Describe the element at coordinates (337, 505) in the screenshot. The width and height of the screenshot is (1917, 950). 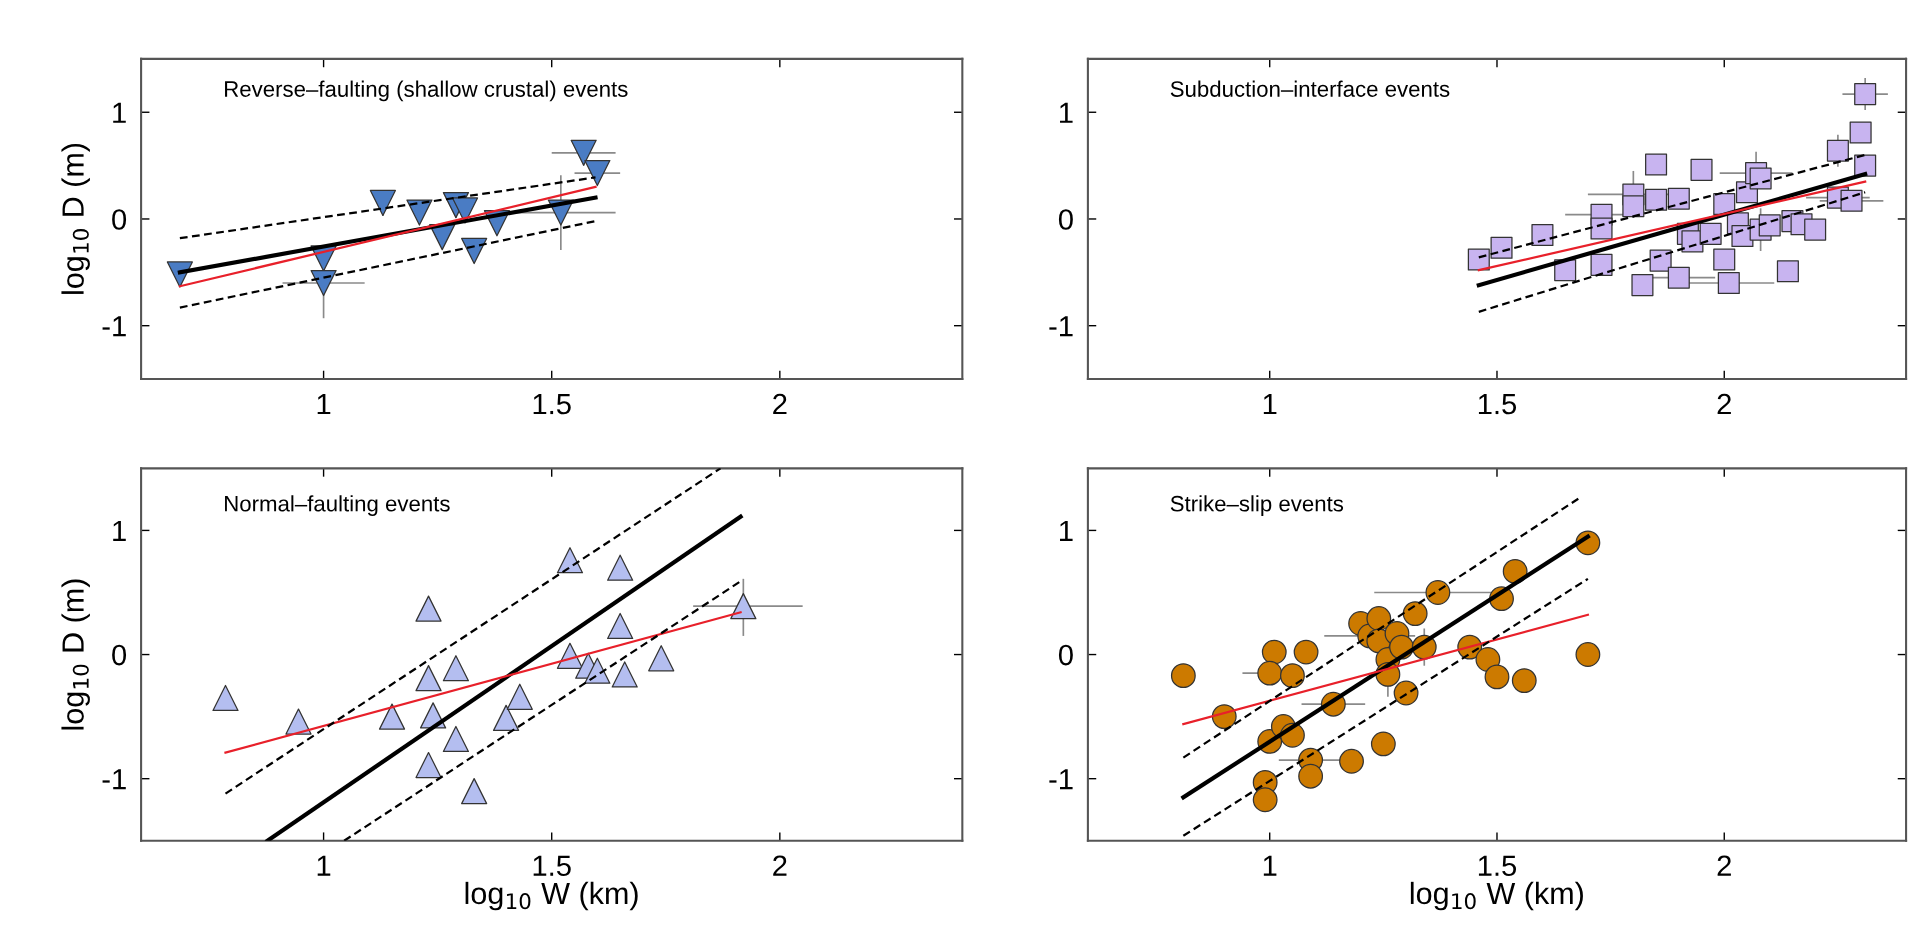
I see `text: Normal–faulting events` at that location.